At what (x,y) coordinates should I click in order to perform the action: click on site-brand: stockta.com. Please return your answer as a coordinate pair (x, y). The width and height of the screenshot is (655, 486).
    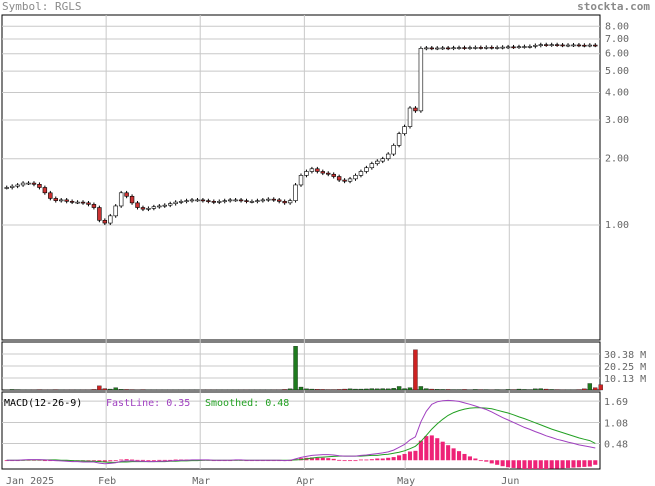
    Looking at the image, I should click on (613, 6).